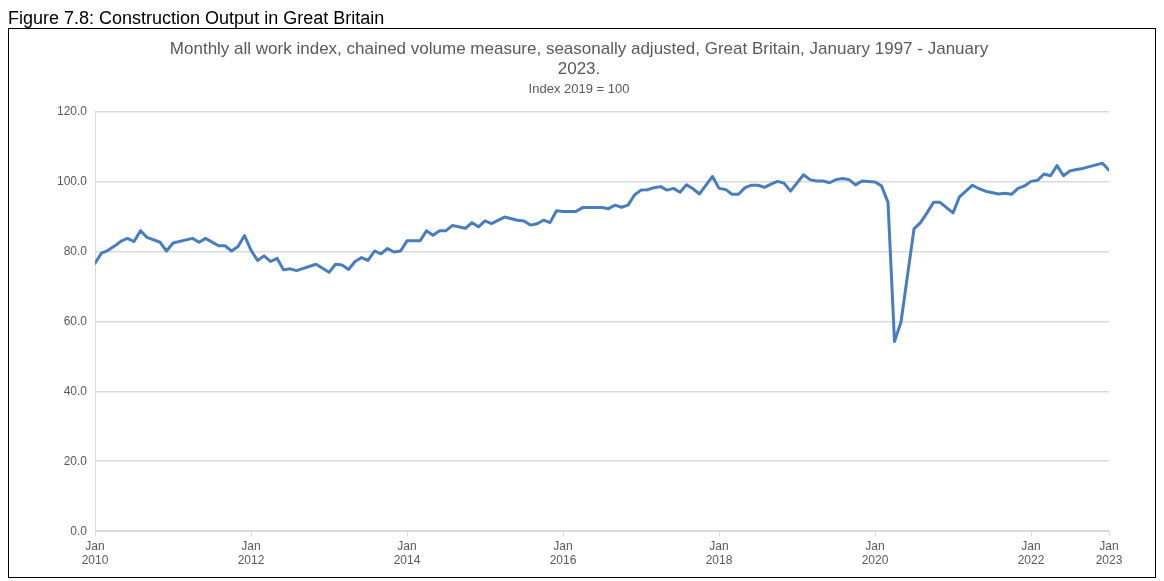  What do you see at coordinates (75, 320) in the screenshot?
I see `y-tick-label: 60.0` at bounding box center [75, 320].